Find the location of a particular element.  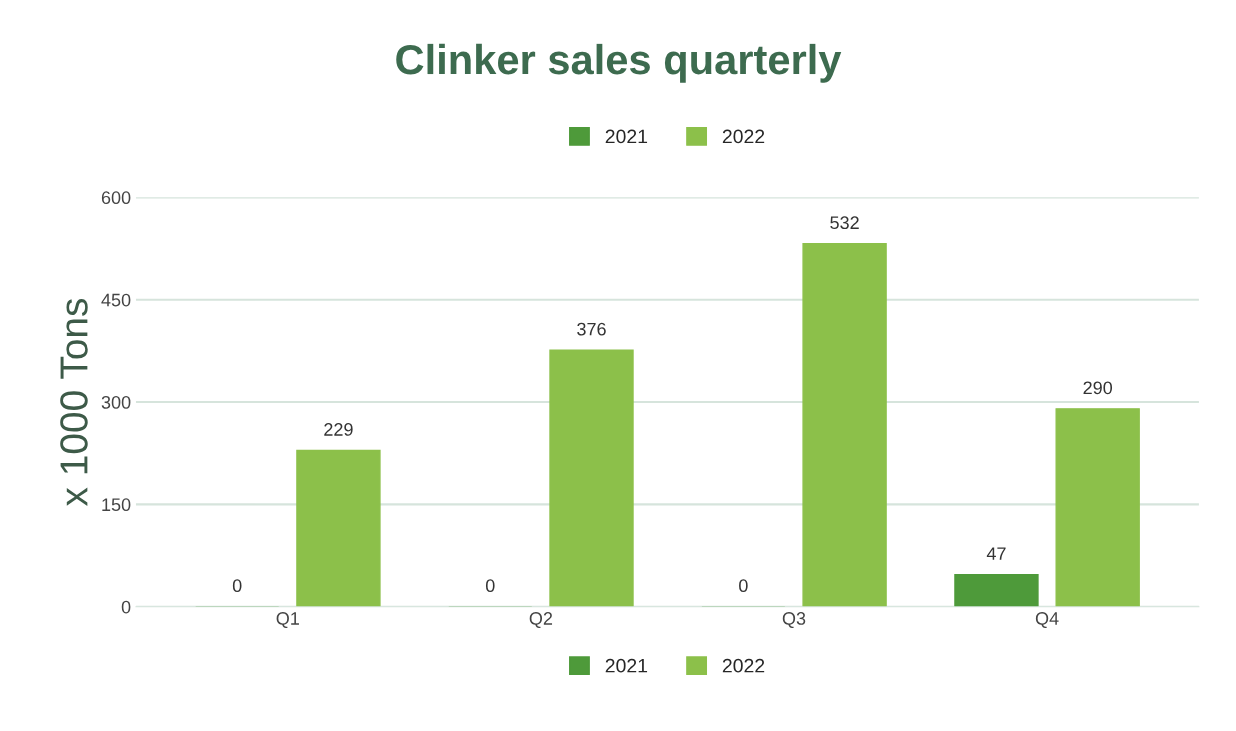

y-tick-label: 150 is located at coordinates (116, 505).